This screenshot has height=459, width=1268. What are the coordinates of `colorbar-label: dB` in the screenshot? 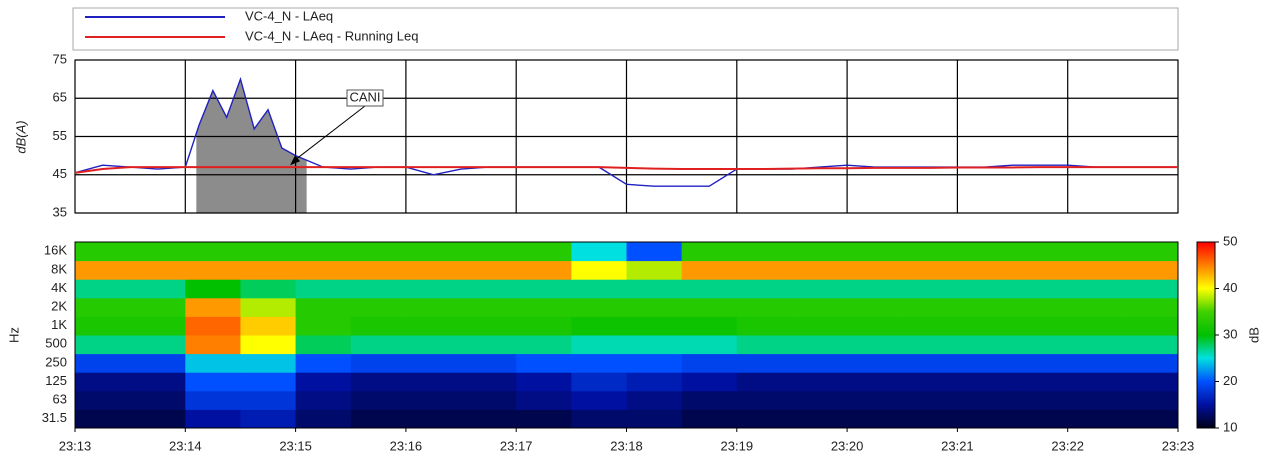 It's located at (1253, 335).